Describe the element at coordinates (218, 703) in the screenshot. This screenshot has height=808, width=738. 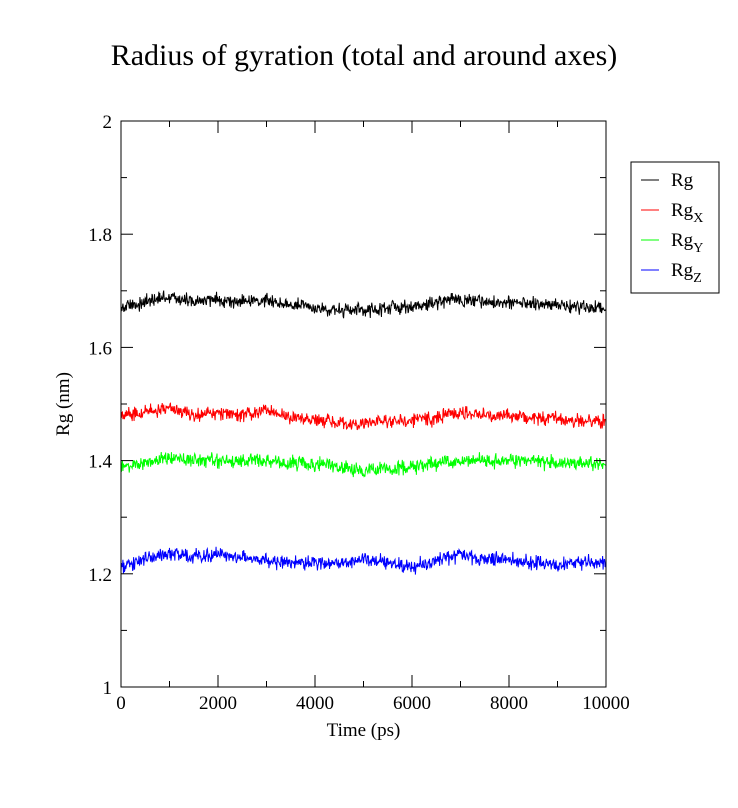
I see `x-tick-label: 2000` at that location.